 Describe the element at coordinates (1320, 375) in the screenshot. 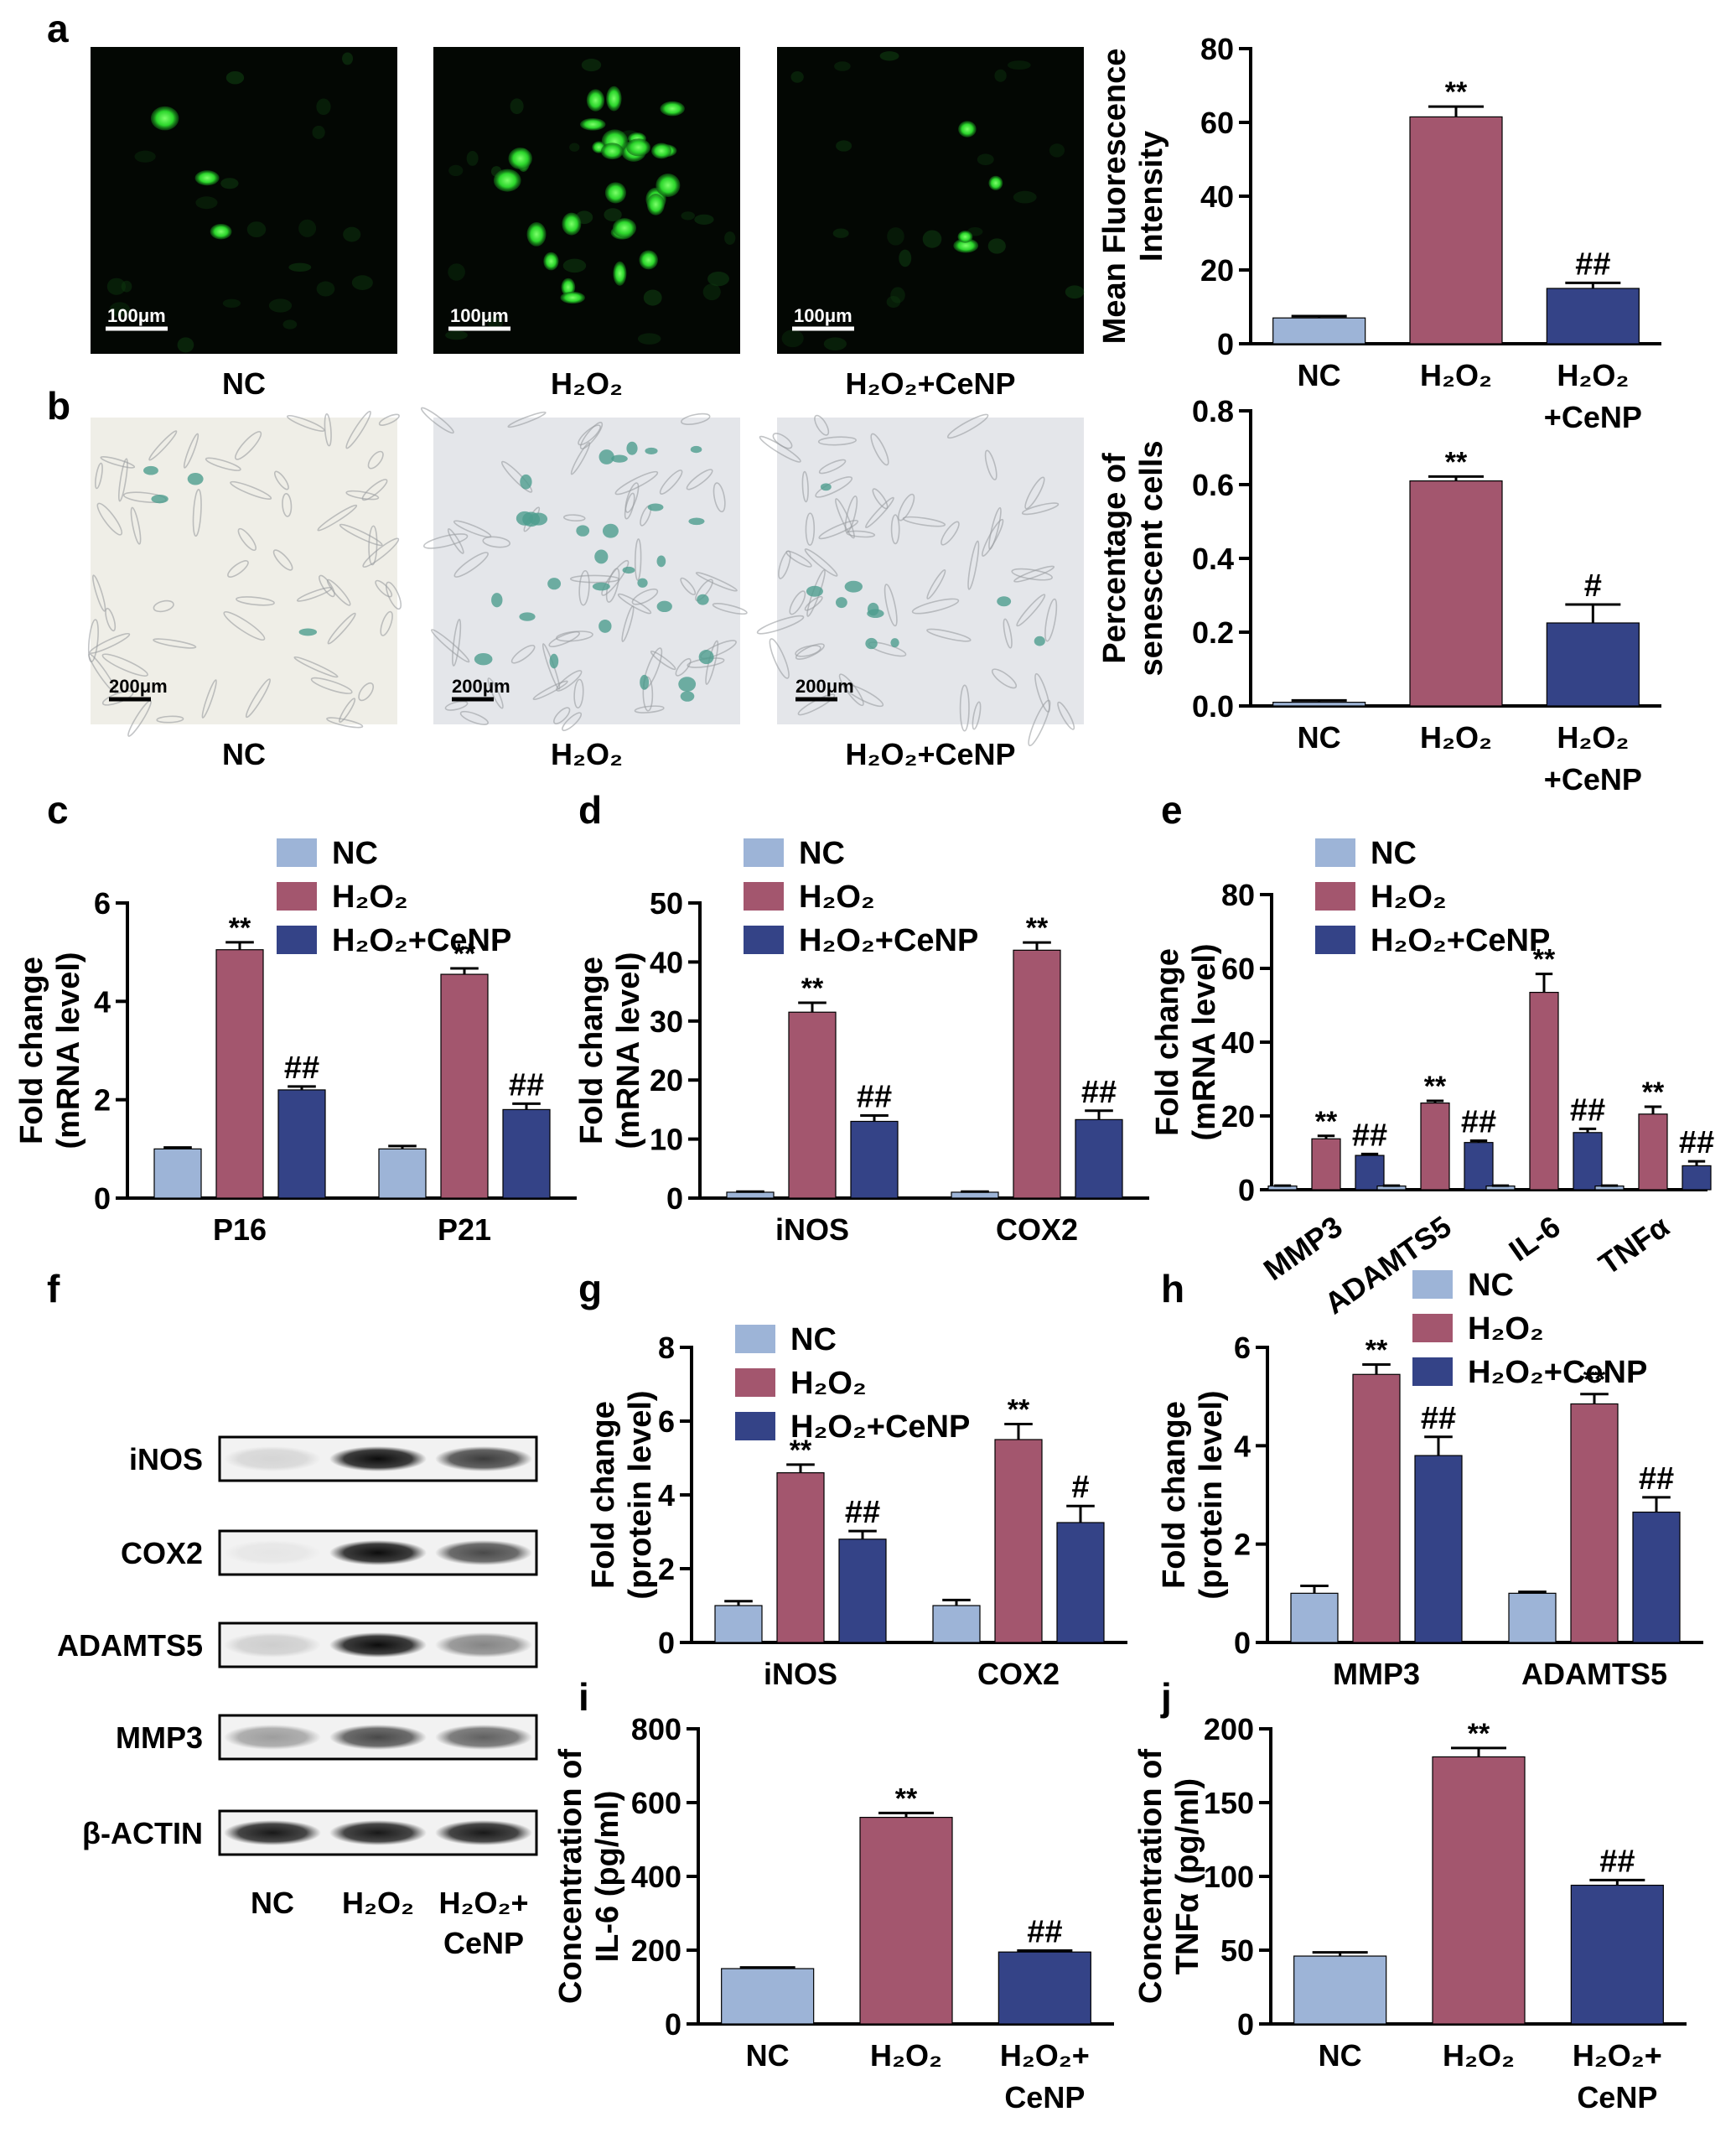

I see `x-tick-label: NC` at that location.